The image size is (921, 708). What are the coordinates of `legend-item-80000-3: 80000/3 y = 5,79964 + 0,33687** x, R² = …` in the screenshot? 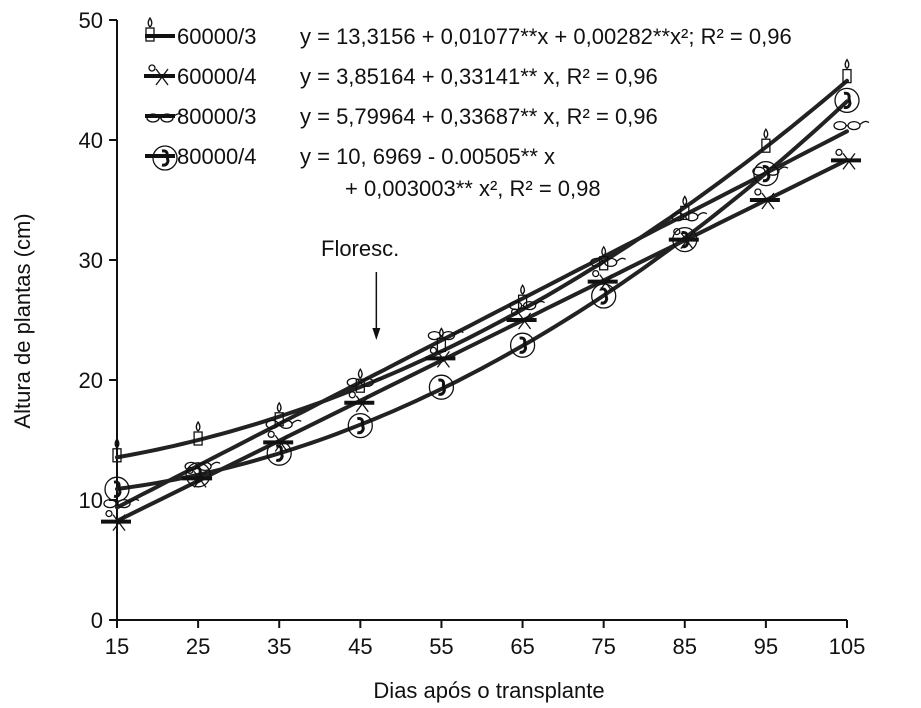 It's located at (401, 116).